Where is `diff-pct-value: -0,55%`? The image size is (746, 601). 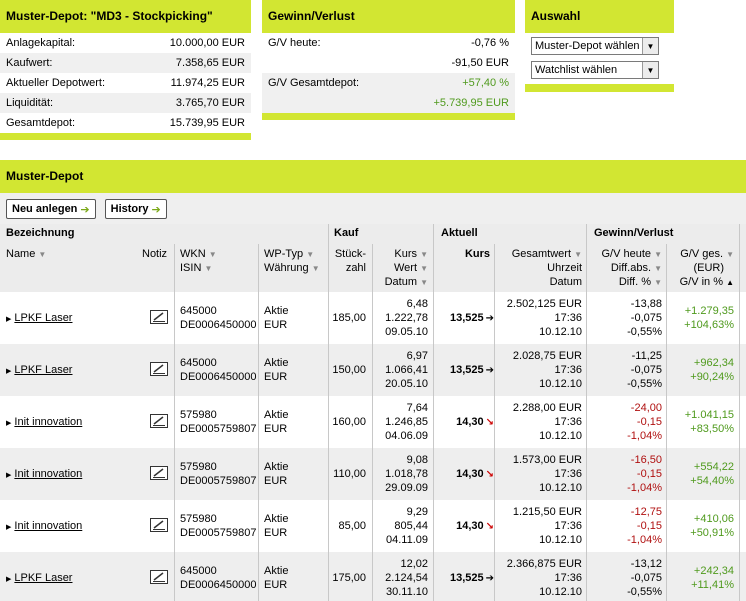
diff-pct-value: -0,55% is located at coordinates (644, 592).